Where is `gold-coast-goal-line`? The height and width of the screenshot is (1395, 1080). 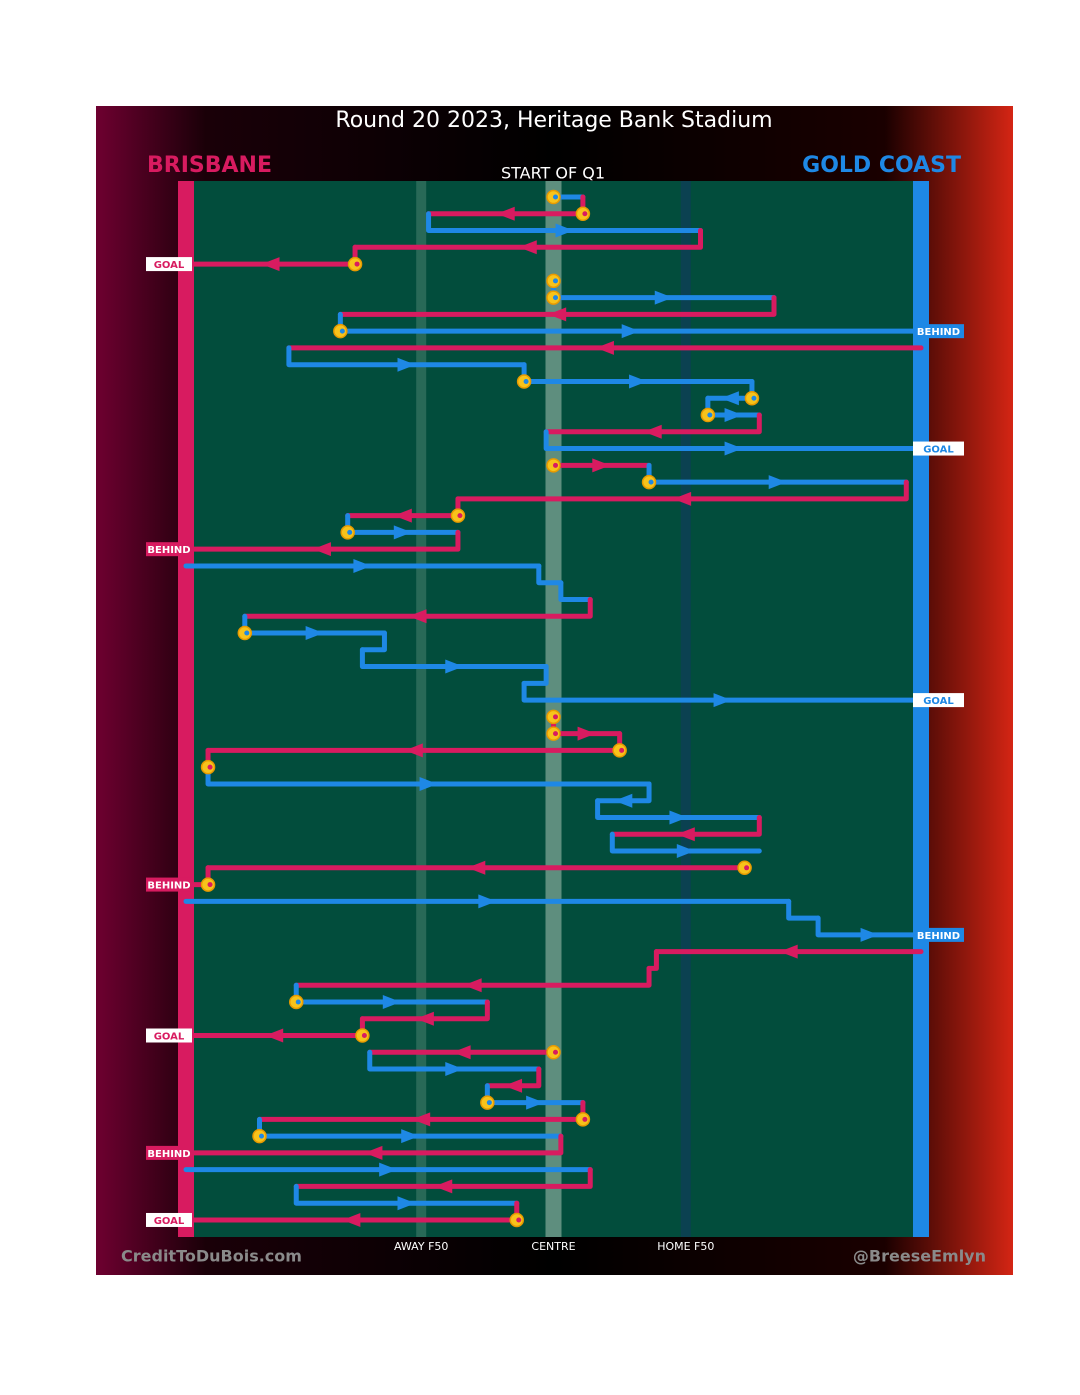 gold-coast-goal-line is located at coordinates (921, 709).